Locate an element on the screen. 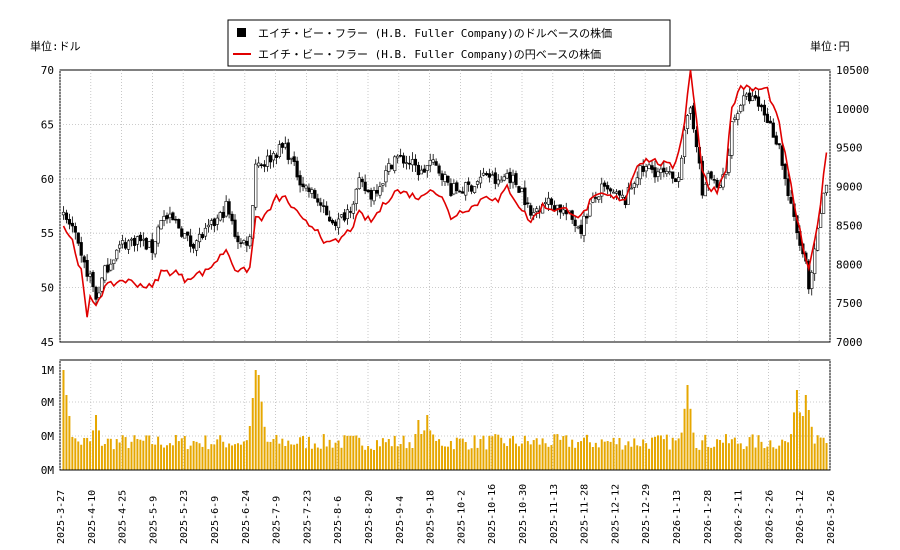  date-tick-label: 2025-12-29 is located at coordinates (646, 514).